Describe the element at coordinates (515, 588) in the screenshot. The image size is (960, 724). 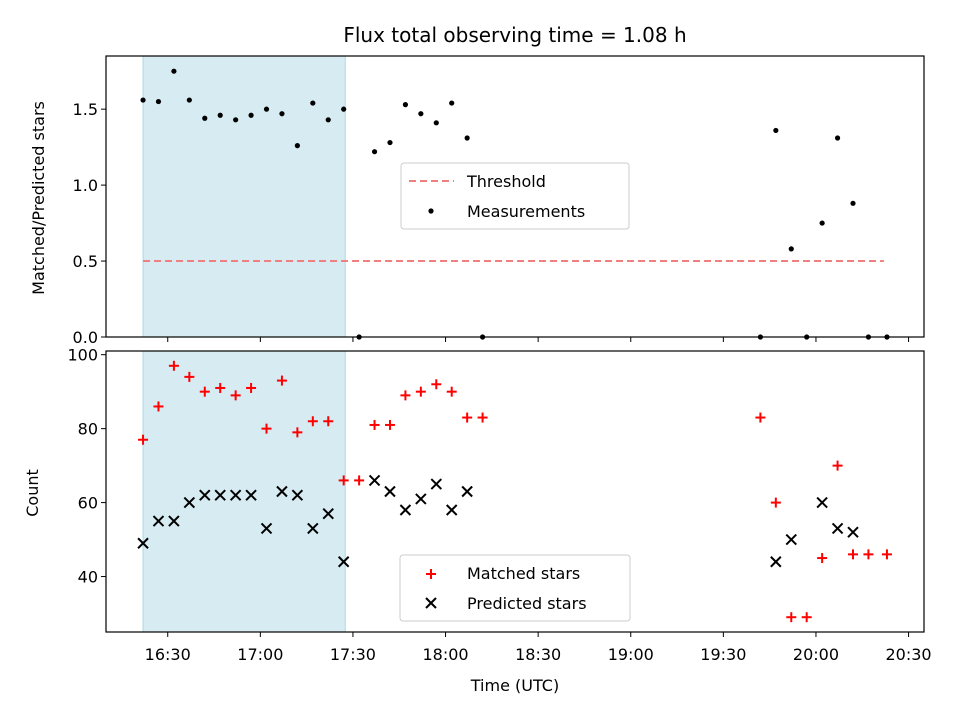
I see `count-legend: Matched stars Predicted stars` at that location.